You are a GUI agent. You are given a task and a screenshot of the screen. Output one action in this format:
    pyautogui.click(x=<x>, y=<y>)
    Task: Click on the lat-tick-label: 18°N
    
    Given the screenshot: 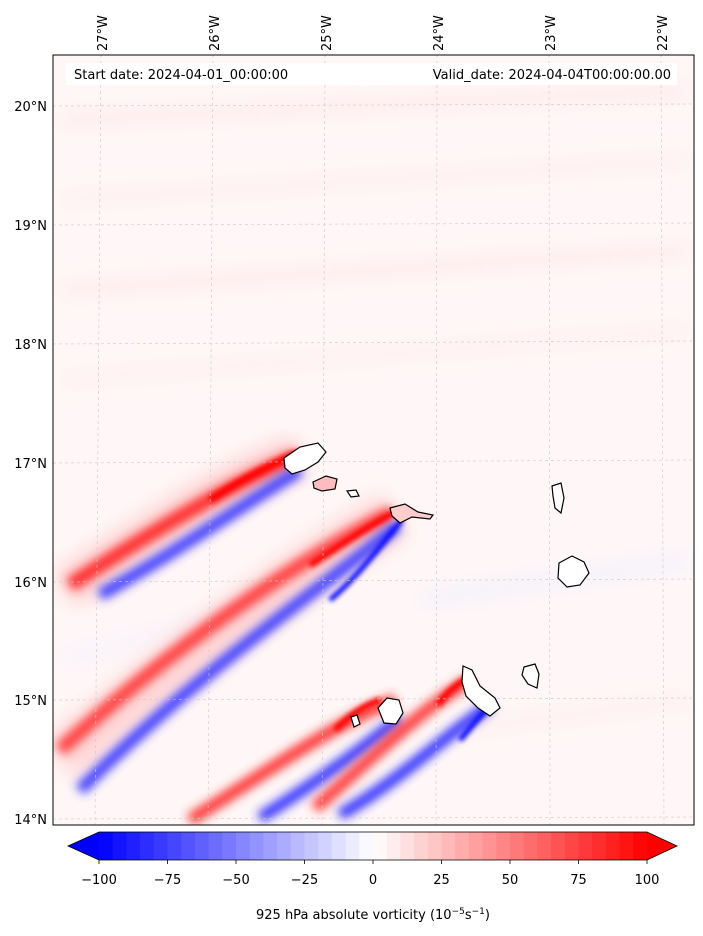 What is the action you would take?
    pyautogui.click(x=30, y=345)
    